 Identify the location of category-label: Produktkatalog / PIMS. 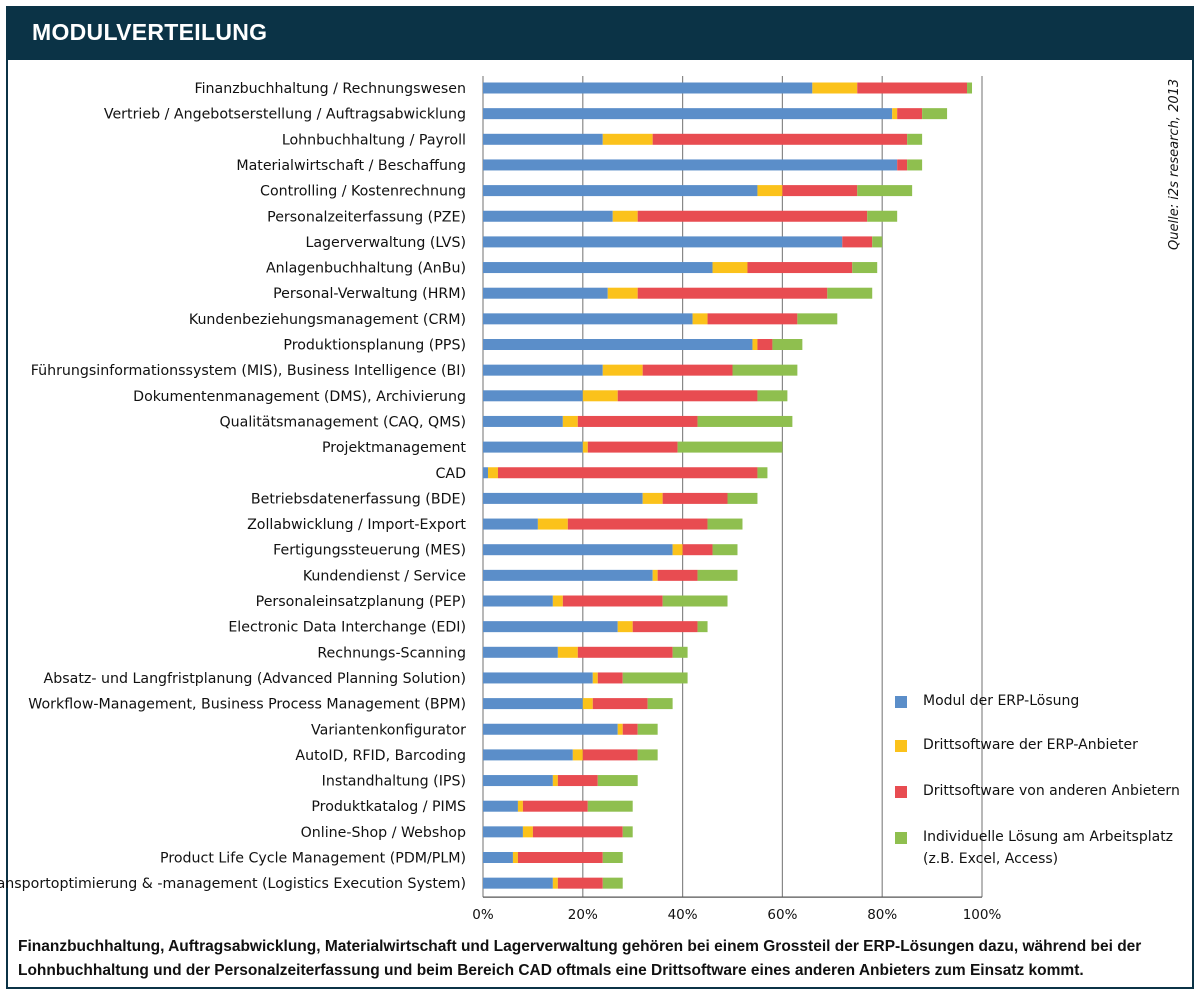
(388, 807).